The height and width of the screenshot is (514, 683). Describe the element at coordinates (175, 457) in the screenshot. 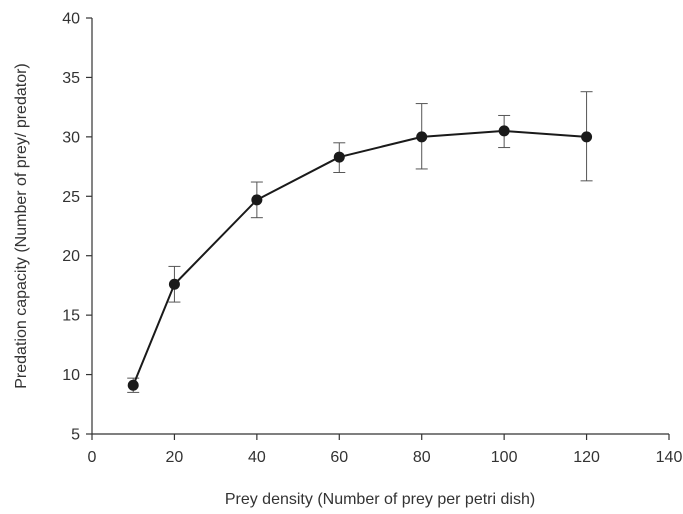

I see `x-tick-label: 20` at that location.